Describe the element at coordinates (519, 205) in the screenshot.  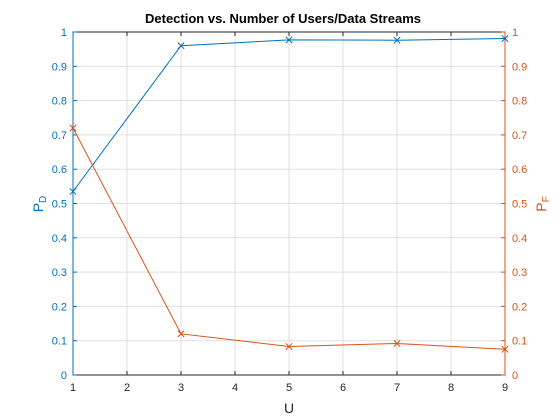
I see `right-y-tick-label: 0.5` at that location.